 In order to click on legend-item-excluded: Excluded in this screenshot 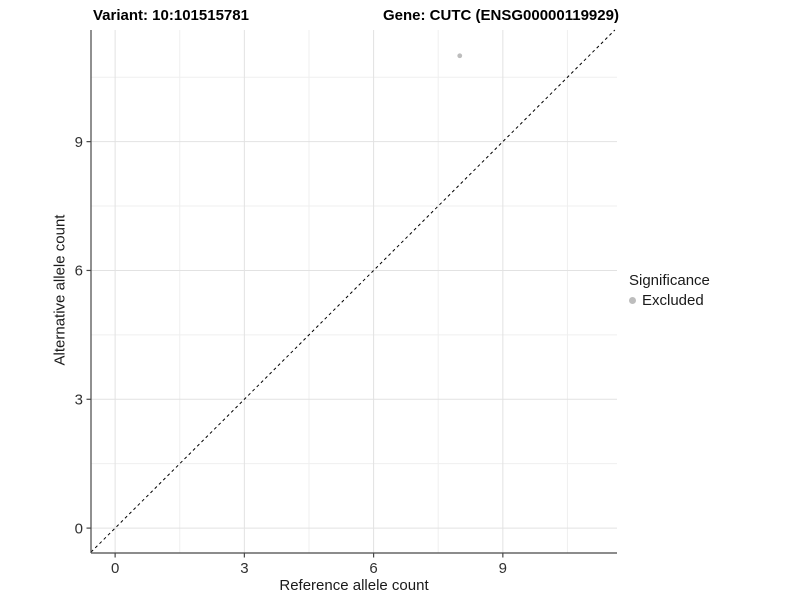, I will do `click(669, 300)`.